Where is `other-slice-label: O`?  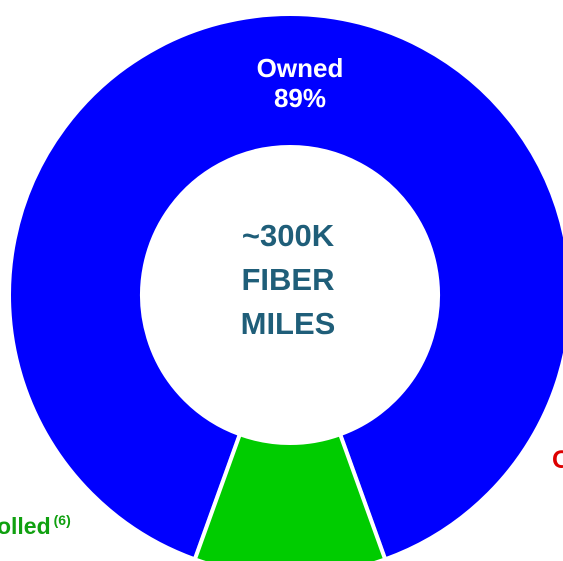 other-slice-label: O is located at coordinates (557, 460).